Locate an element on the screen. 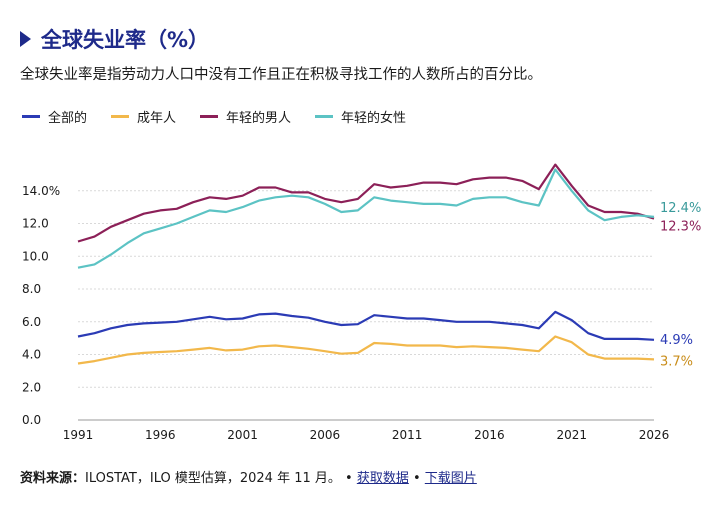 This screenshot has height=506, width=720. x-tick-label: 1991 is located at coordinates (78, 435).